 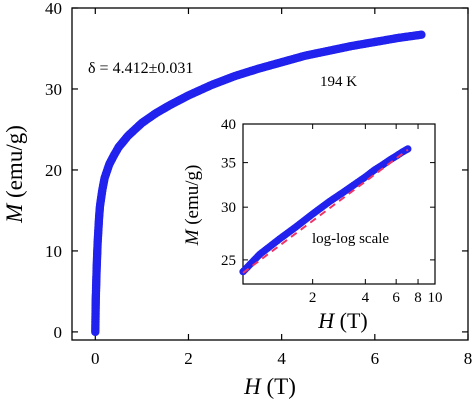 What do you see at coordinates (188, 358) in the screenshot?
I see `main-x-tick-label: 2` at bounding box center [188, 358].